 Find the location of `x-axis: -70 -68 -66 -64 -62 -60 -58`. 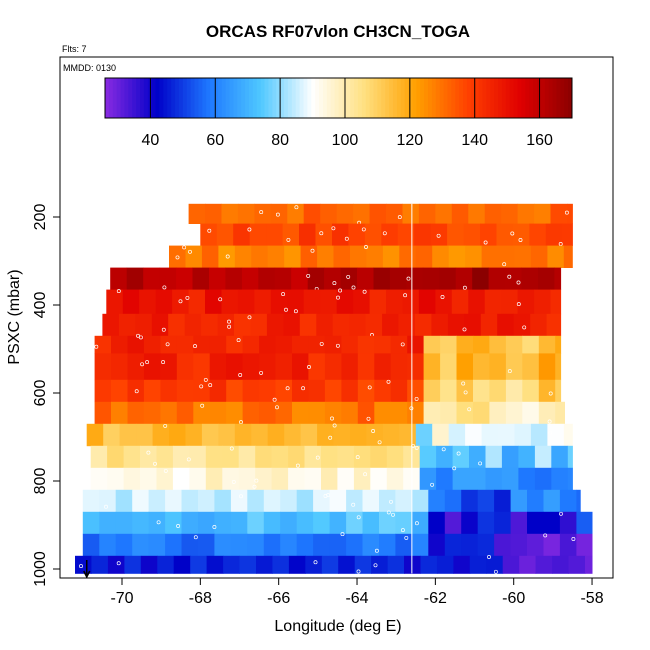

x-axis: -70 -68 -66 -64 -62 -60 -58 is located at coordinates (357, 592).